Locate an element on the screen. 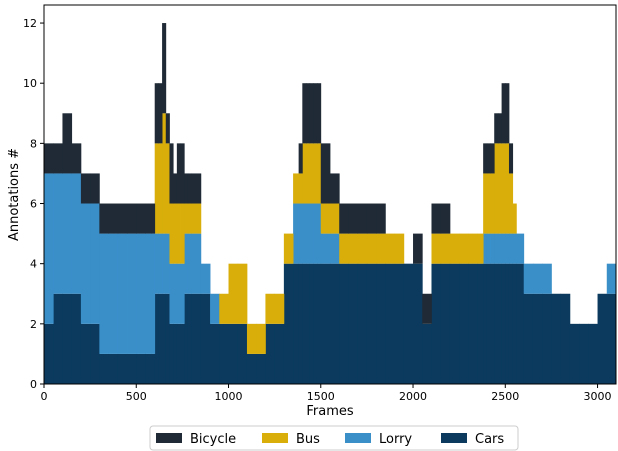 This screenshot has width=618, height=451. x-tick-label: 500 is located at coordinates (136, 396).